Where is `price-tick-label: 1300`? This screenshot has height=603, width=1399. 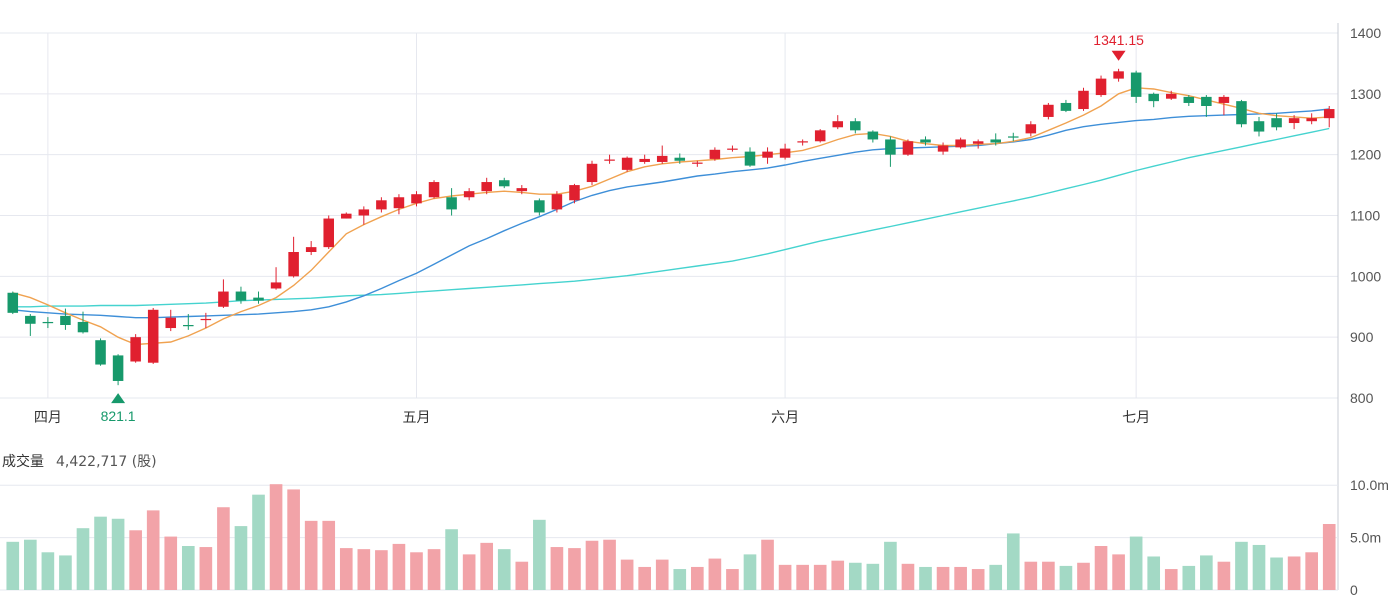
price-tick-label: 1300 is located at coordinates (1365, 94).